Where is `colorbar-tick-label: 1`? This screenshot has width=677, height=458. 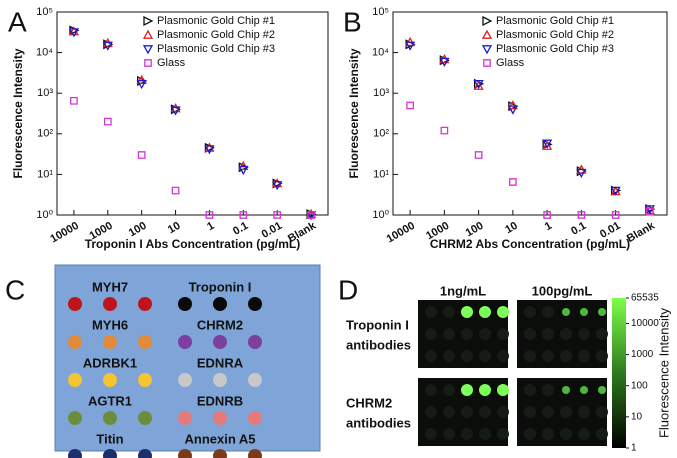
colorbar-tick-label: 1 is located at coordinates (634, 448).